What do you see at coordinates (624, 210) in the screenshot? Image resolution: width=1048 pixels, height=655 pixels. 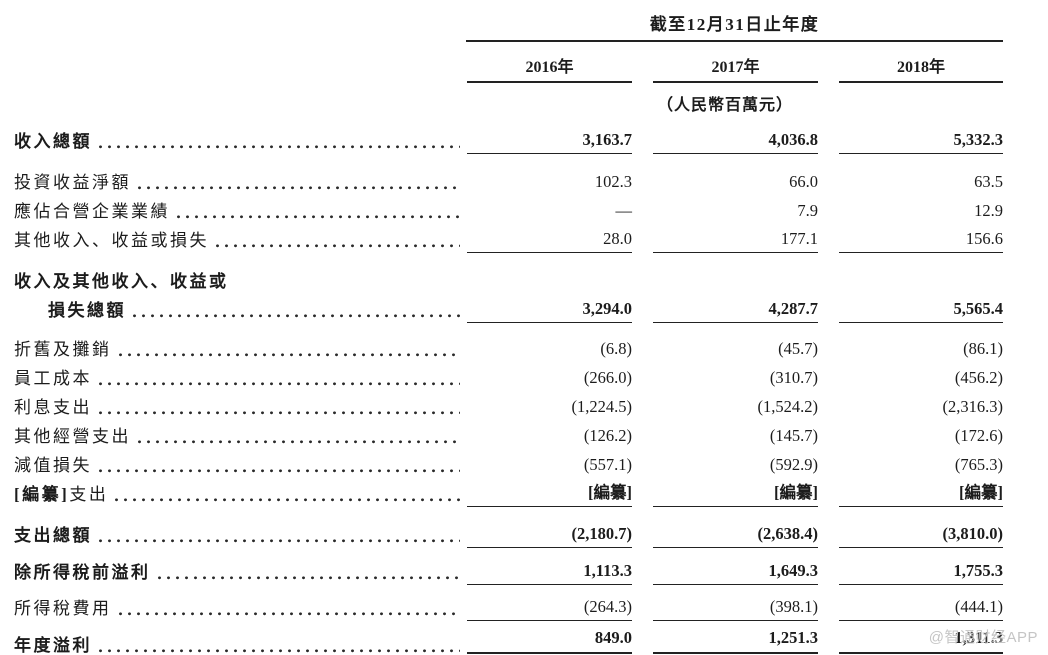 I see `value-2016: —` at bounding box center [624, 210].